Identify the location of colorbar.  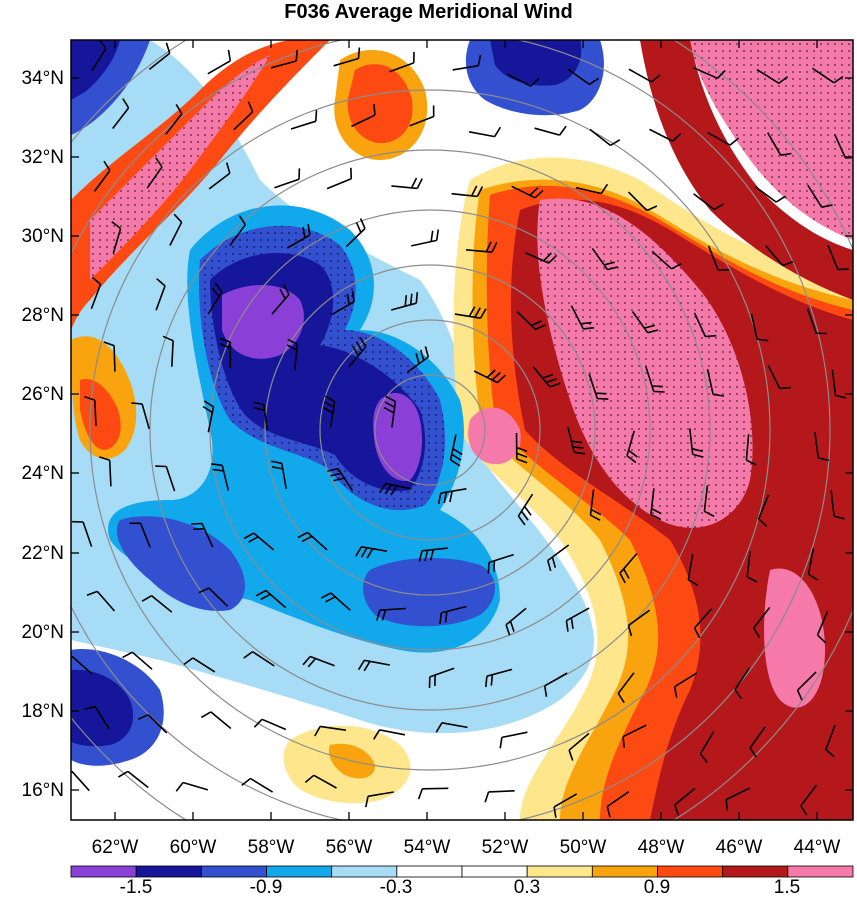
(462, 871).